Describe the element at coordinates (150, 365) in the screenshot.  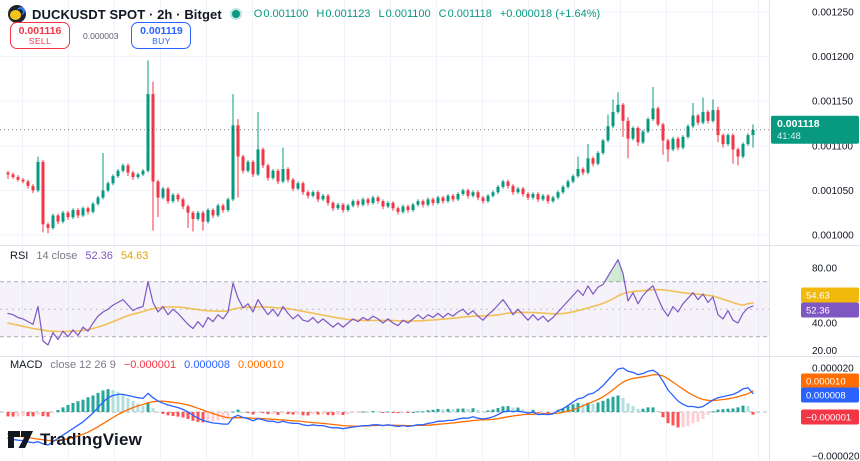
I see `macd-hist-value: −0.000001` at that location.